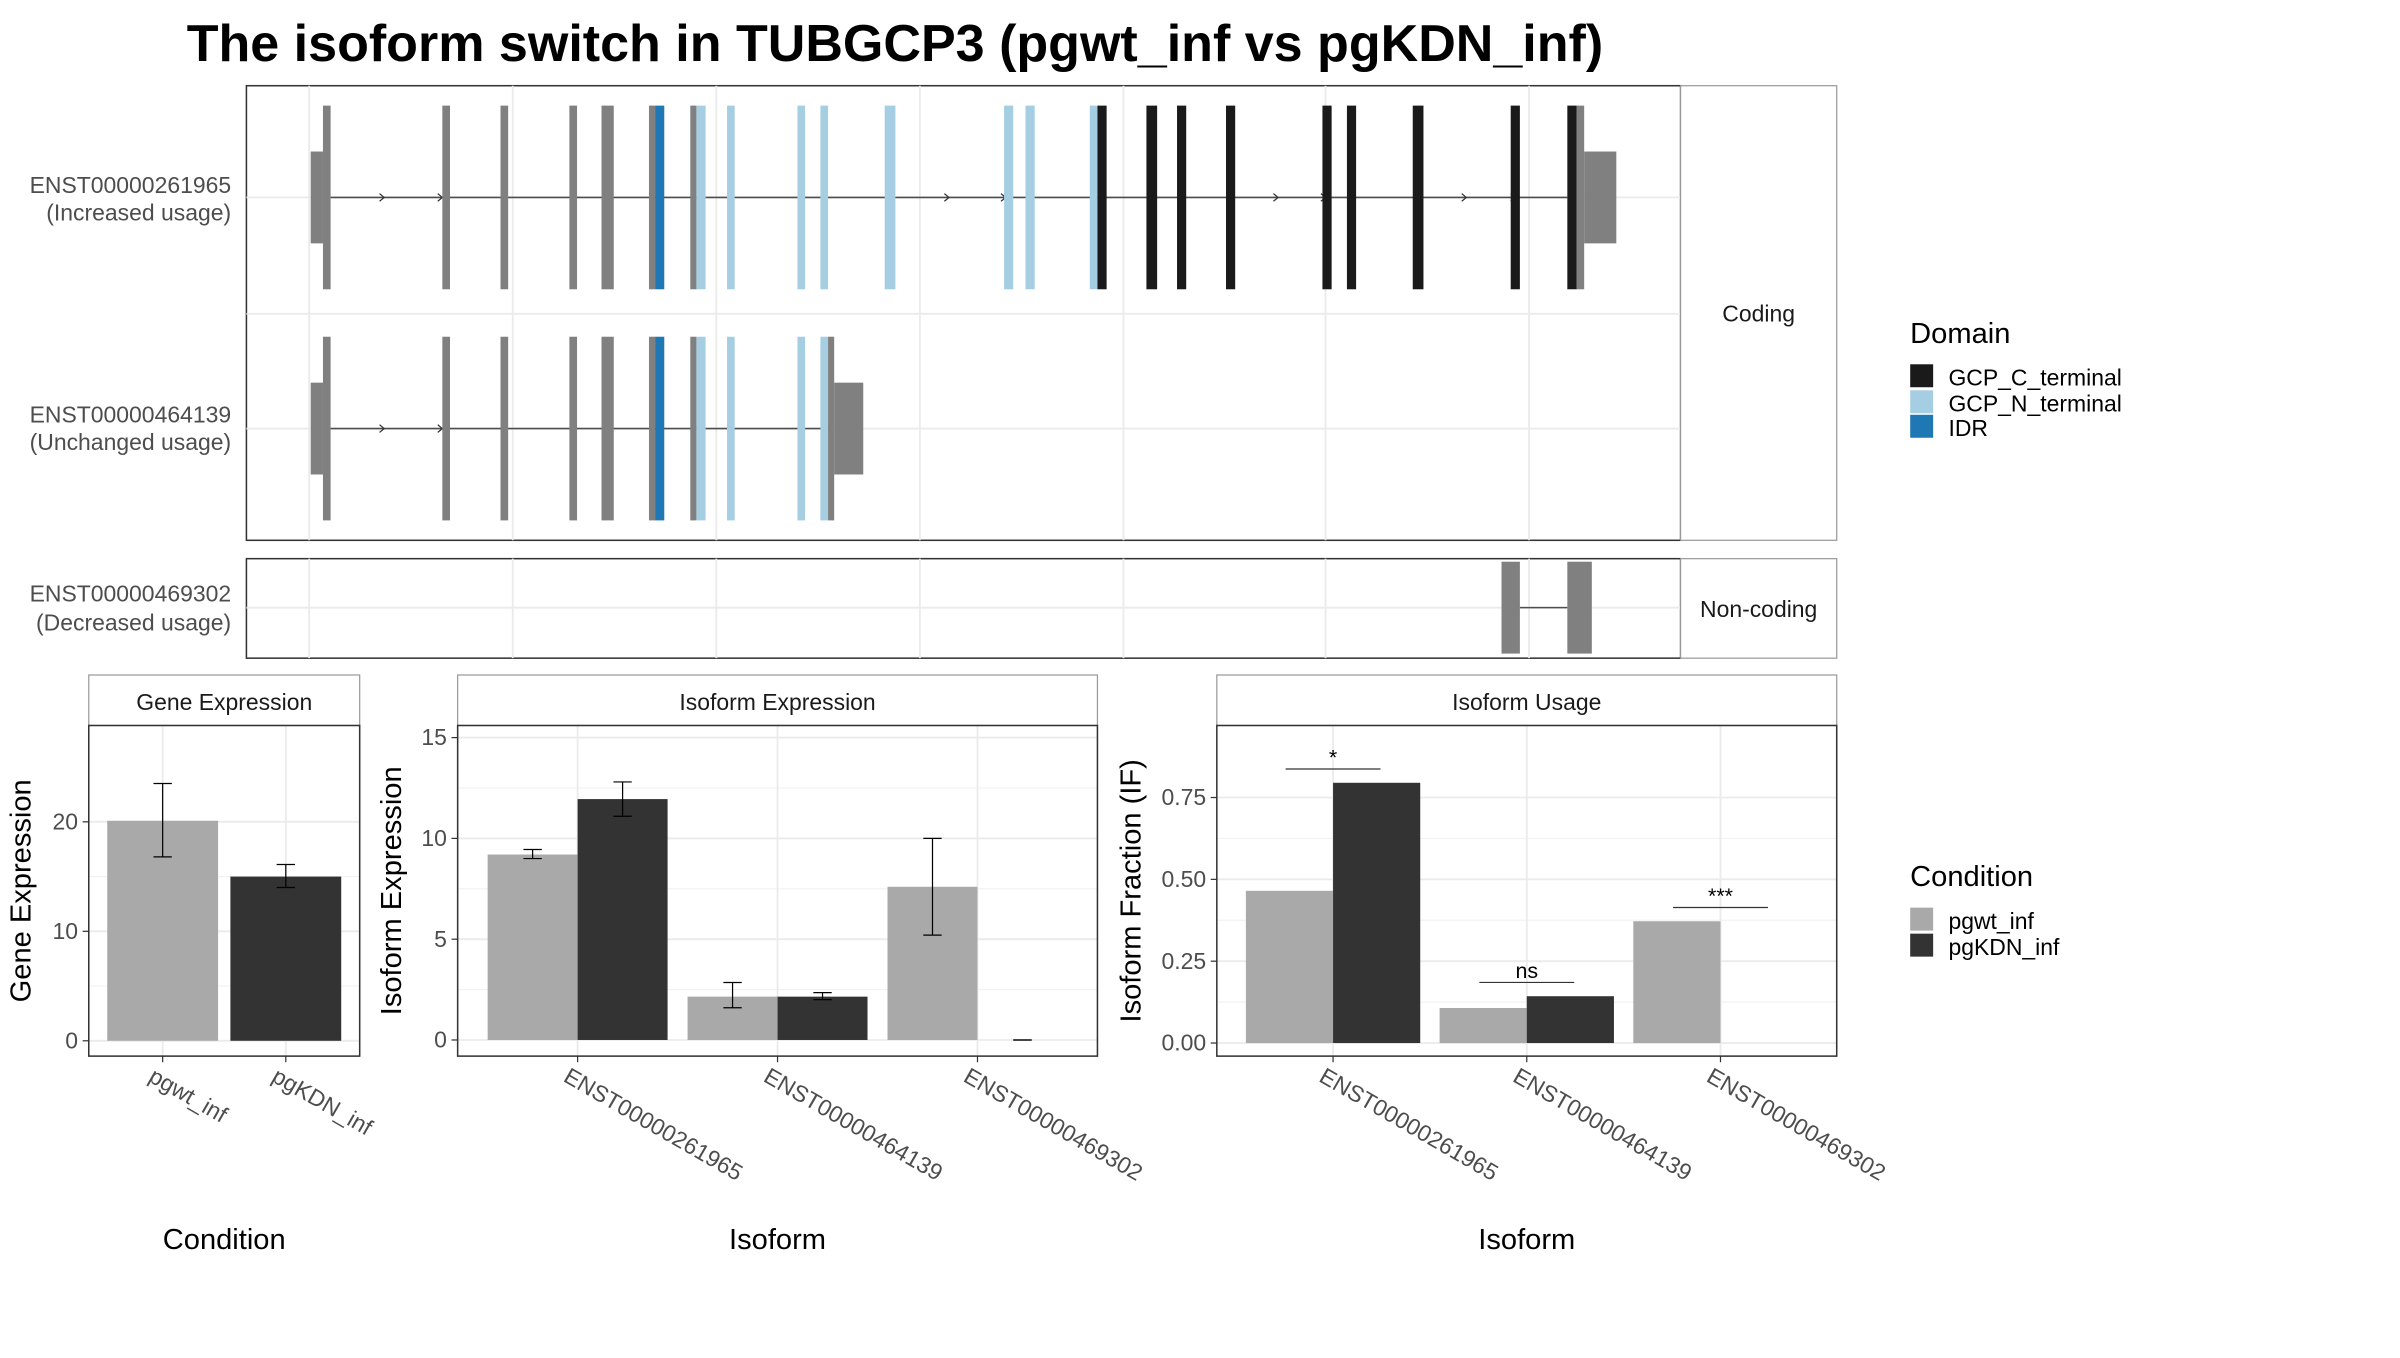 The image size is (2400, 1358). I want to click on y-tick-label: 0.00, so click(1183, 1043).